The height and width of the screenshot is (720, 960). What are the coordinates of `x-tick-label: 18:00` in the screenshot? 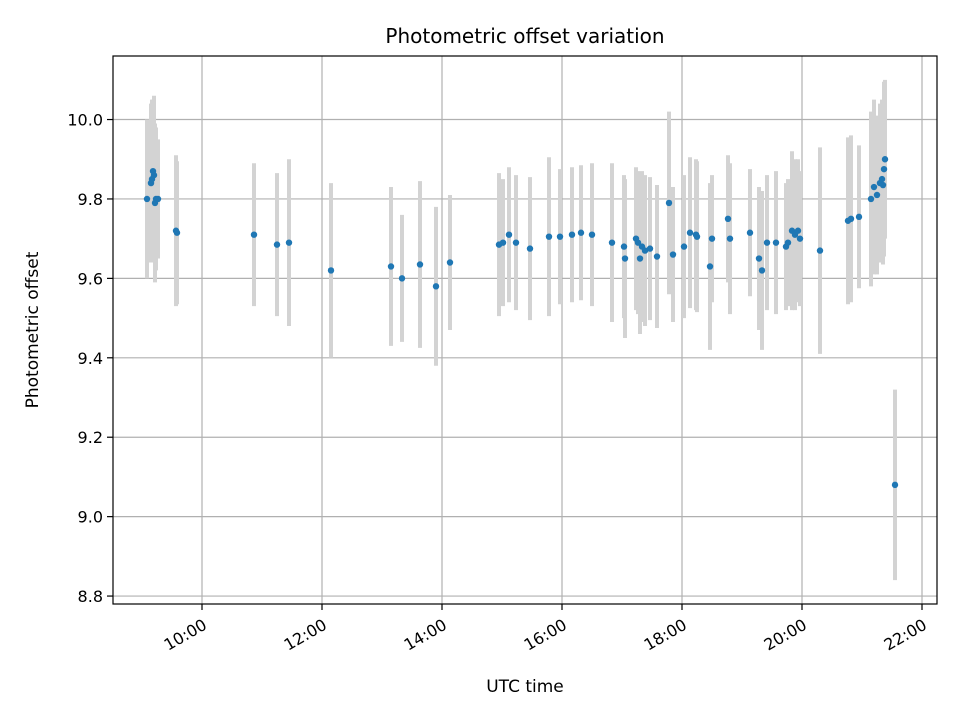 It's located at (665, 635).